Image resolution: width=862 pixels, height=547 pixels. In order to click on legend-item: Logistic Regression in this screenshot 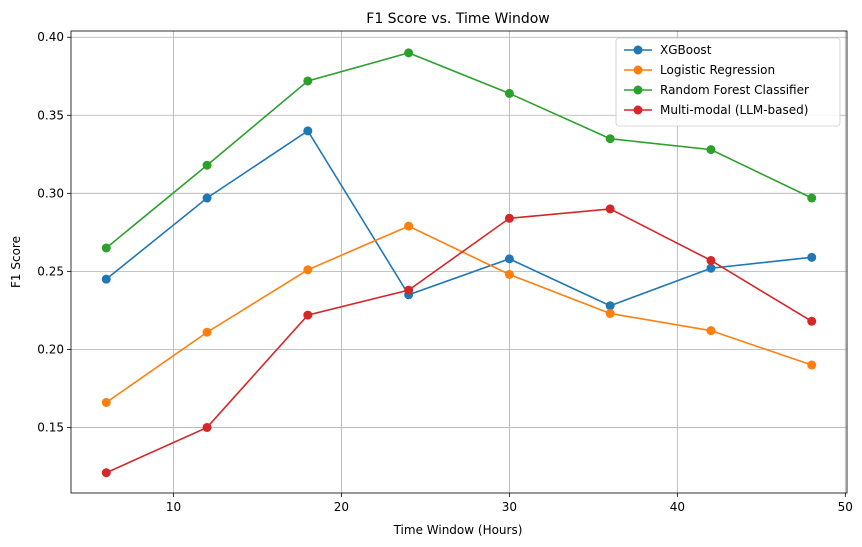, I will do `click(699, 70)`.